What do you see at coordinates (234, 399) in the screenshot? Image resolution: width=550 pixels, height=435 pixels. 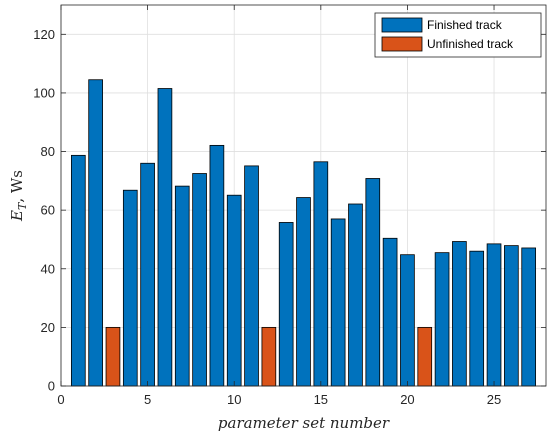 I see `x-tick-label: 10` at bounding box center [234, 399].